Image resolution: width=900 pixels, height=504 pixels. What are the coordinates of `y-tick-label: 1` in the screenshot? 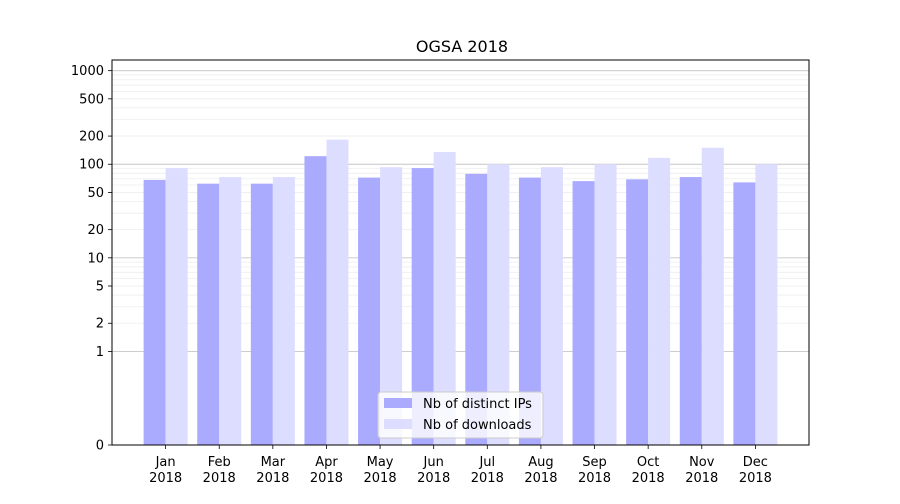 It's located at (100, 352).